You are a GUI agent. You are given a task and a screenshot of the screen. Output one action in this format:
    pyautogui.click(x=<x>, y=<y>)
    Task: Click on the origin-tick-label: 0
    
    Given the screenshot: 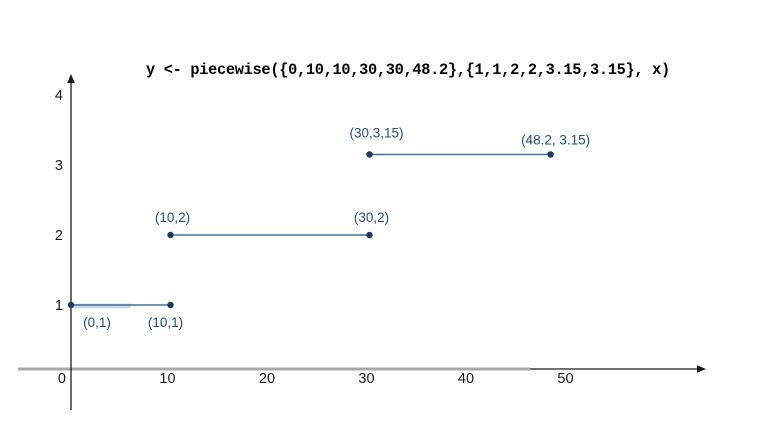 What is the action you would take?
    pyautogui.click(x=62, y=379)
    